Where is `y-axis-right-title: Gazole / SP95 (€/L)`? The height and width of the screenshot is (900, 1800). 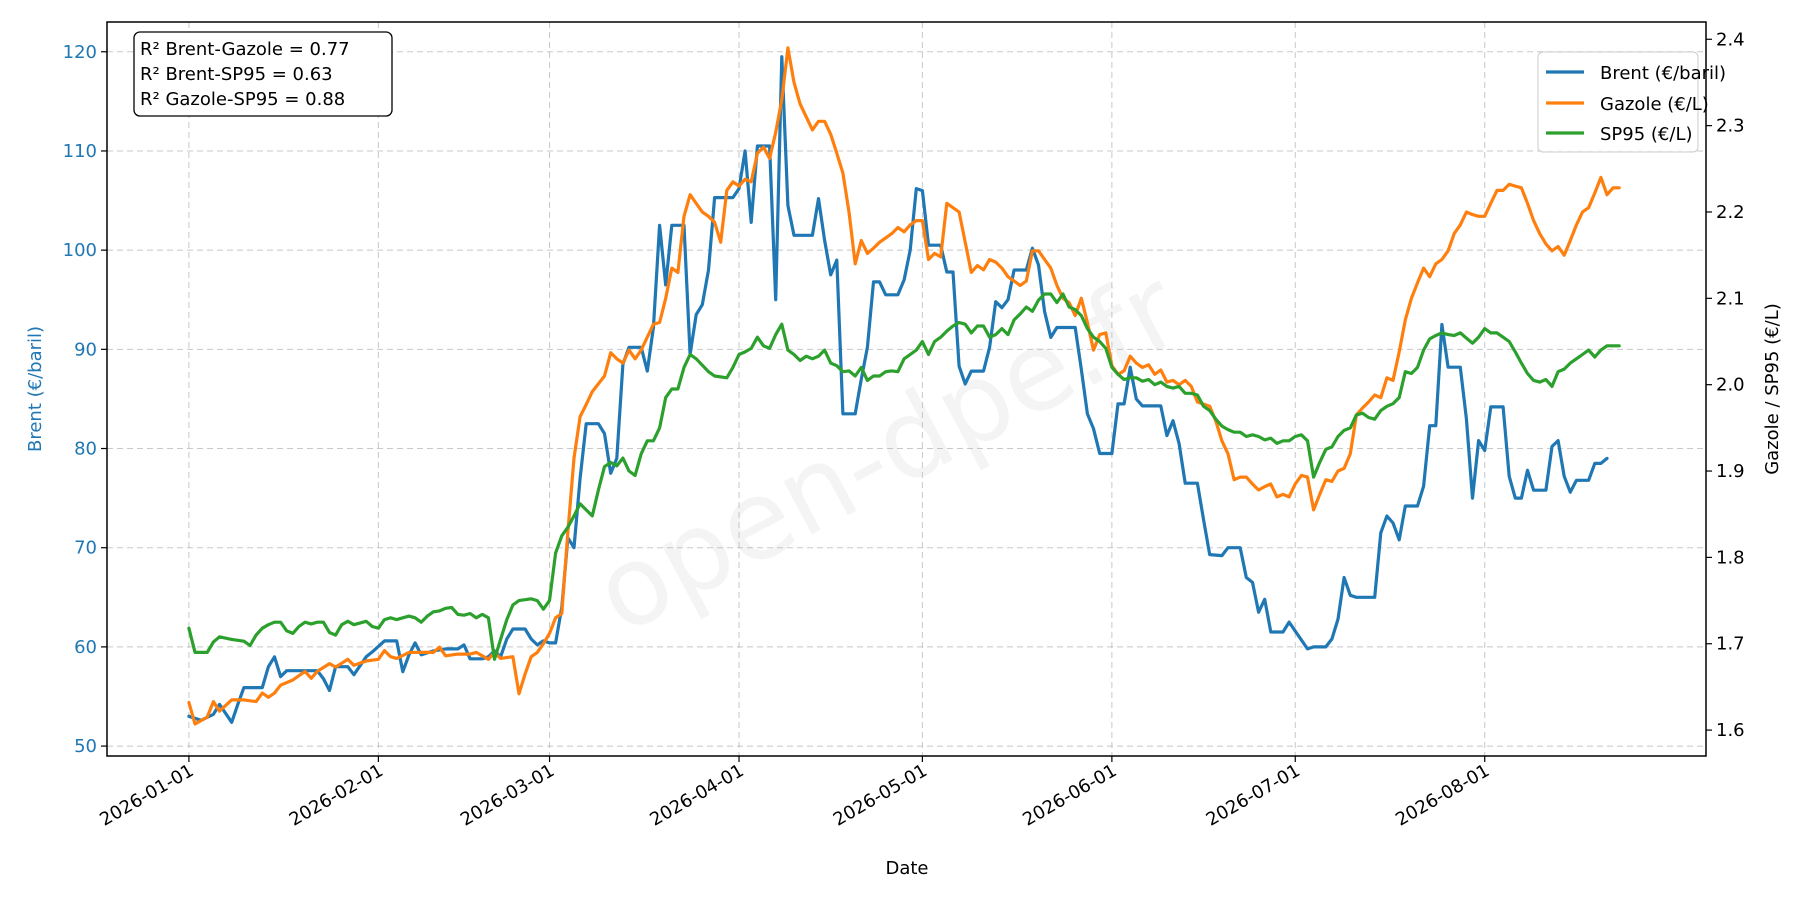 y-axis-right-title: Gazole / SP95 (€/L) is located at coordinates (1772, 389).